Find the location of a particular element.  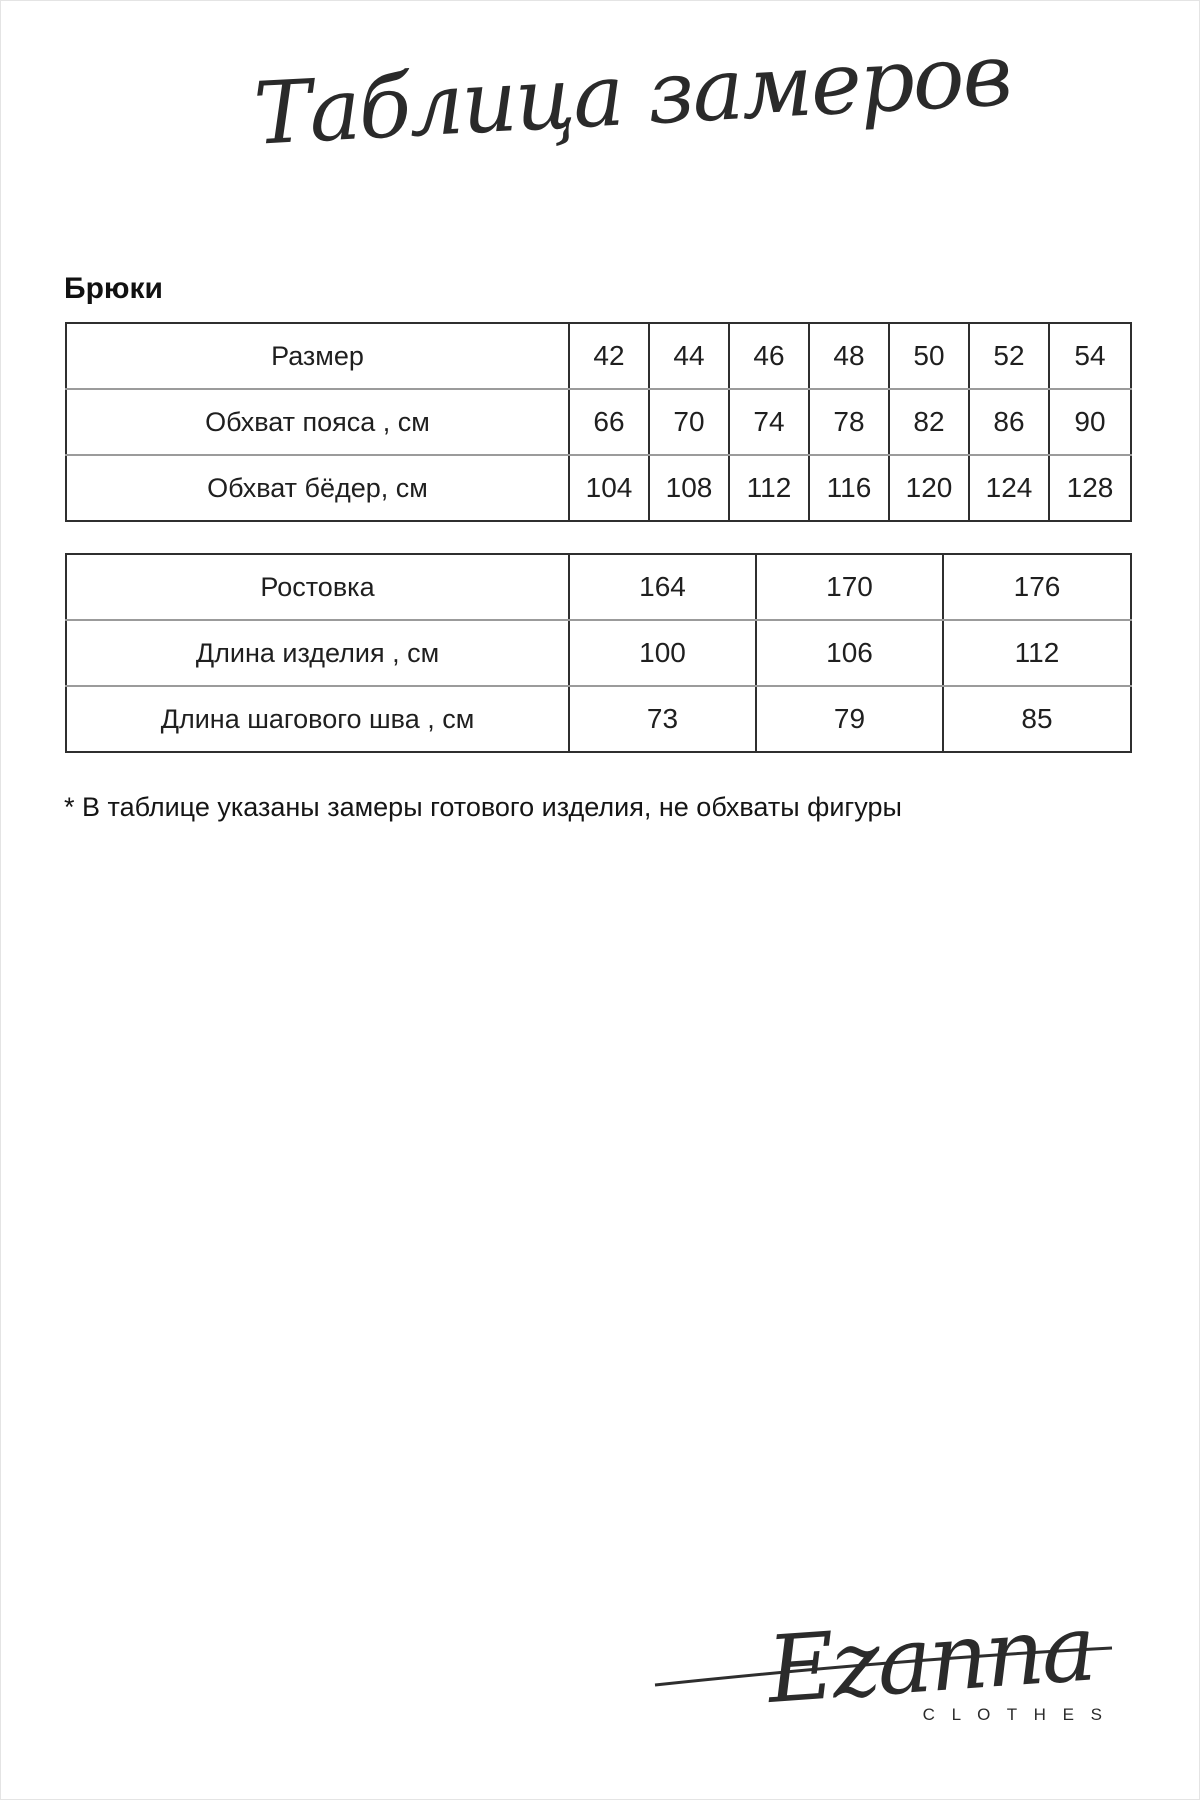

table-cell: 124 is located at coordinates (1009, 488).